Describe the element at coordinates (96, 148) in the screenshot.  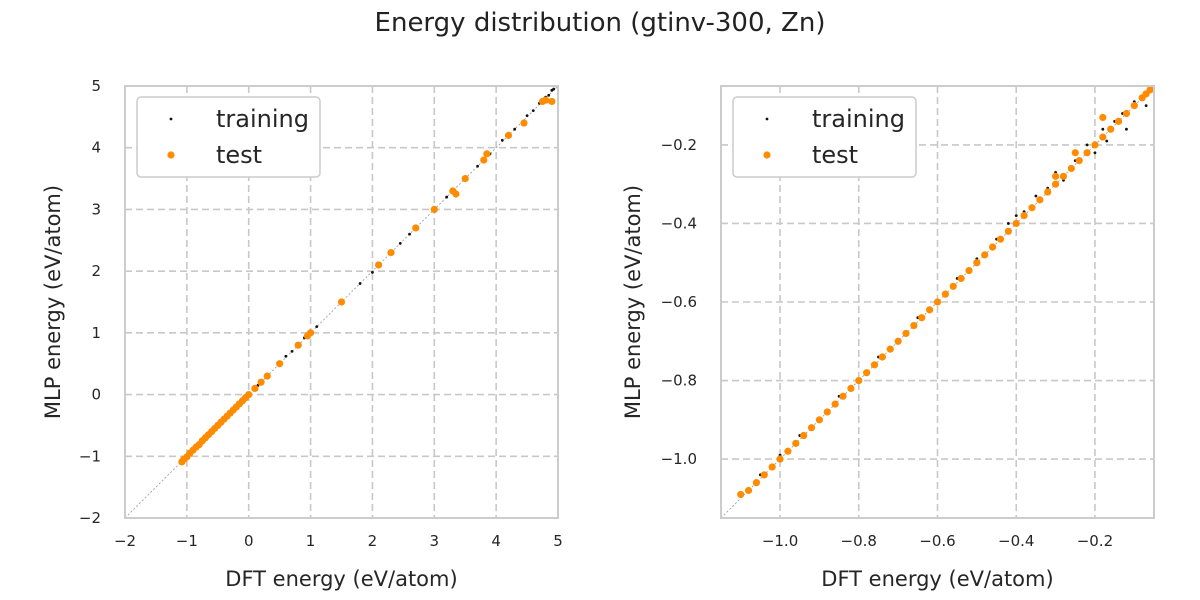
I see `y-tick-label: 4` at that location.